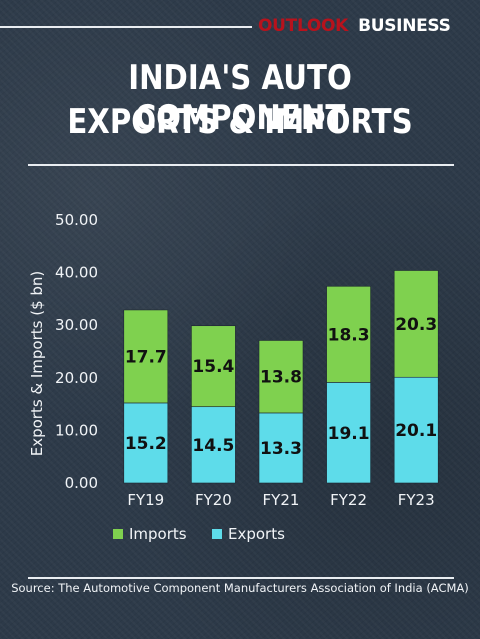 The height and width of the screenshot is (639, 480). I want to click on y-tick-label: 0.00, so click(81, 483).